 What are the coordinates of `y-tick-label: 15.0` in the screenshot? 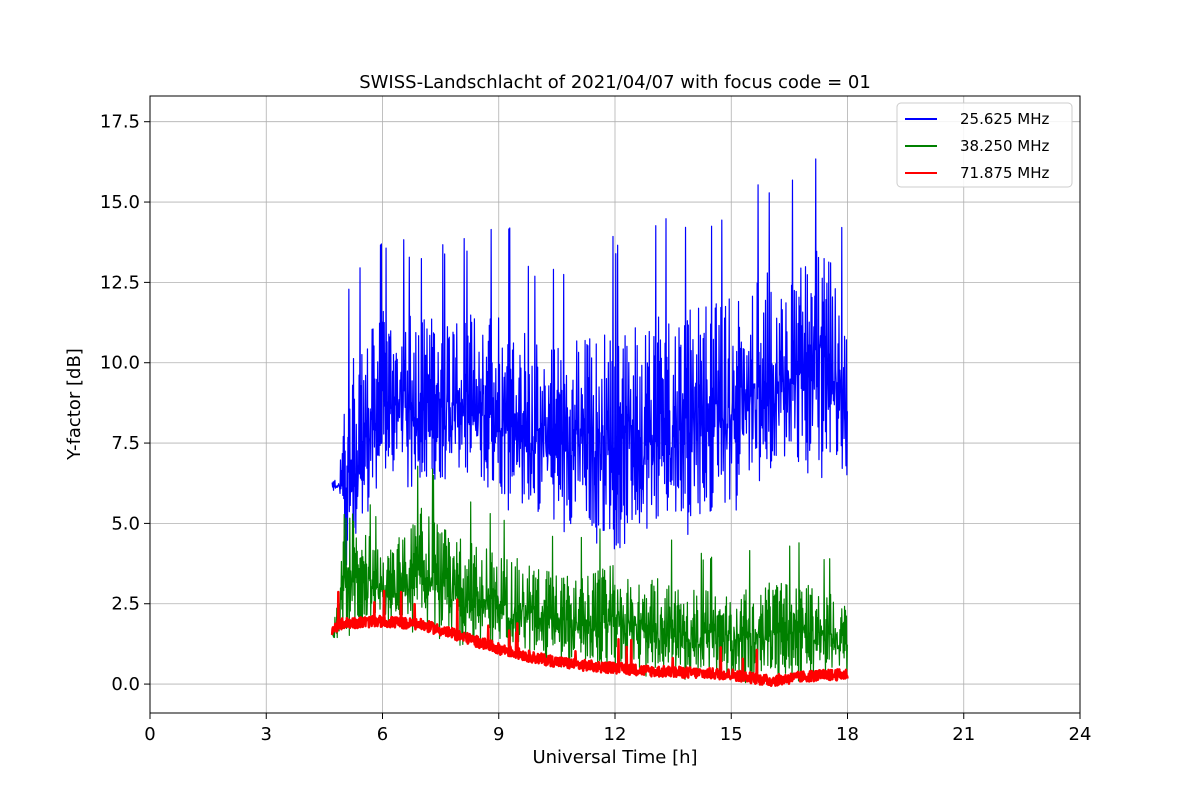 It's located at (120, 202).